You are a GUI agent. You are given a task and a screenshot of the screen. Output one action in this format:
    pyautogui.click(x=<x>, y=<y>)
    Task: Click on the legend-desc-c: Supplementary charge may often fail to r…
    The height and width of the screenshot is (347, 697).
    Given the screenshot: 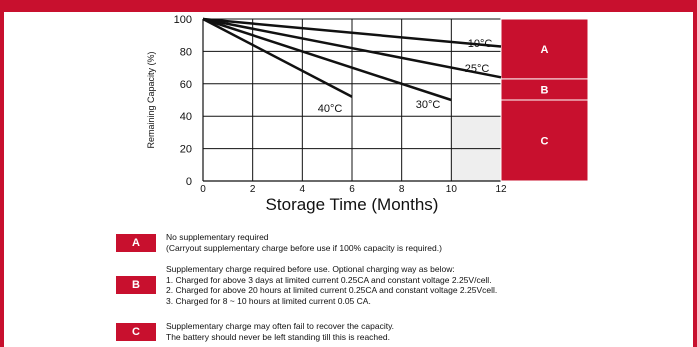 What is the action you would take?
    pyautogui.click(x=280, y=331)
    